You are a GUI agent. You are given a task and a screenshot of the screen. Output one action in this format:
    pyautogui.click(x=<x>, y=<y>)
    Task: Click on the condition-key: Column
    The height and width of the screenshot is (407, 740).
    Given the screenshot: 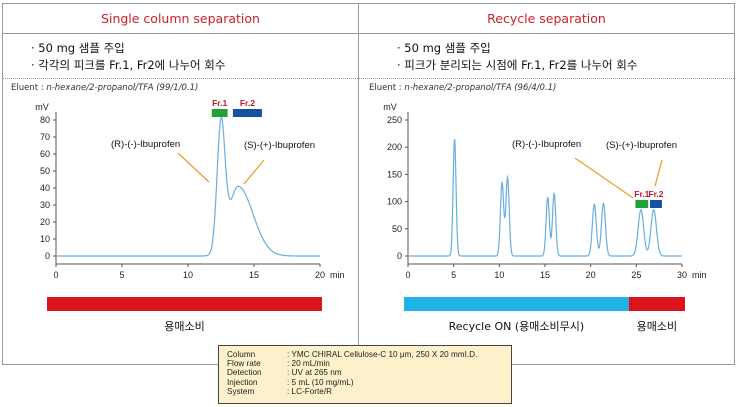 What is the action you would take?
    pyautogui.click(x=241, y=354)
    